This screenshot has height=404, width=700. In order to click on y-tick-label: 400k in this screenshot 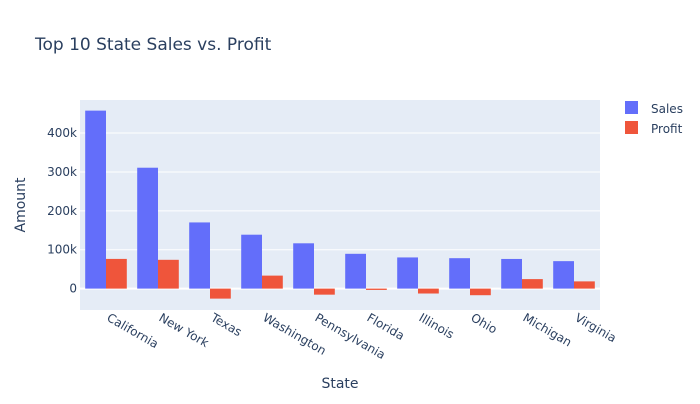, I will do `click(62, 133)`.